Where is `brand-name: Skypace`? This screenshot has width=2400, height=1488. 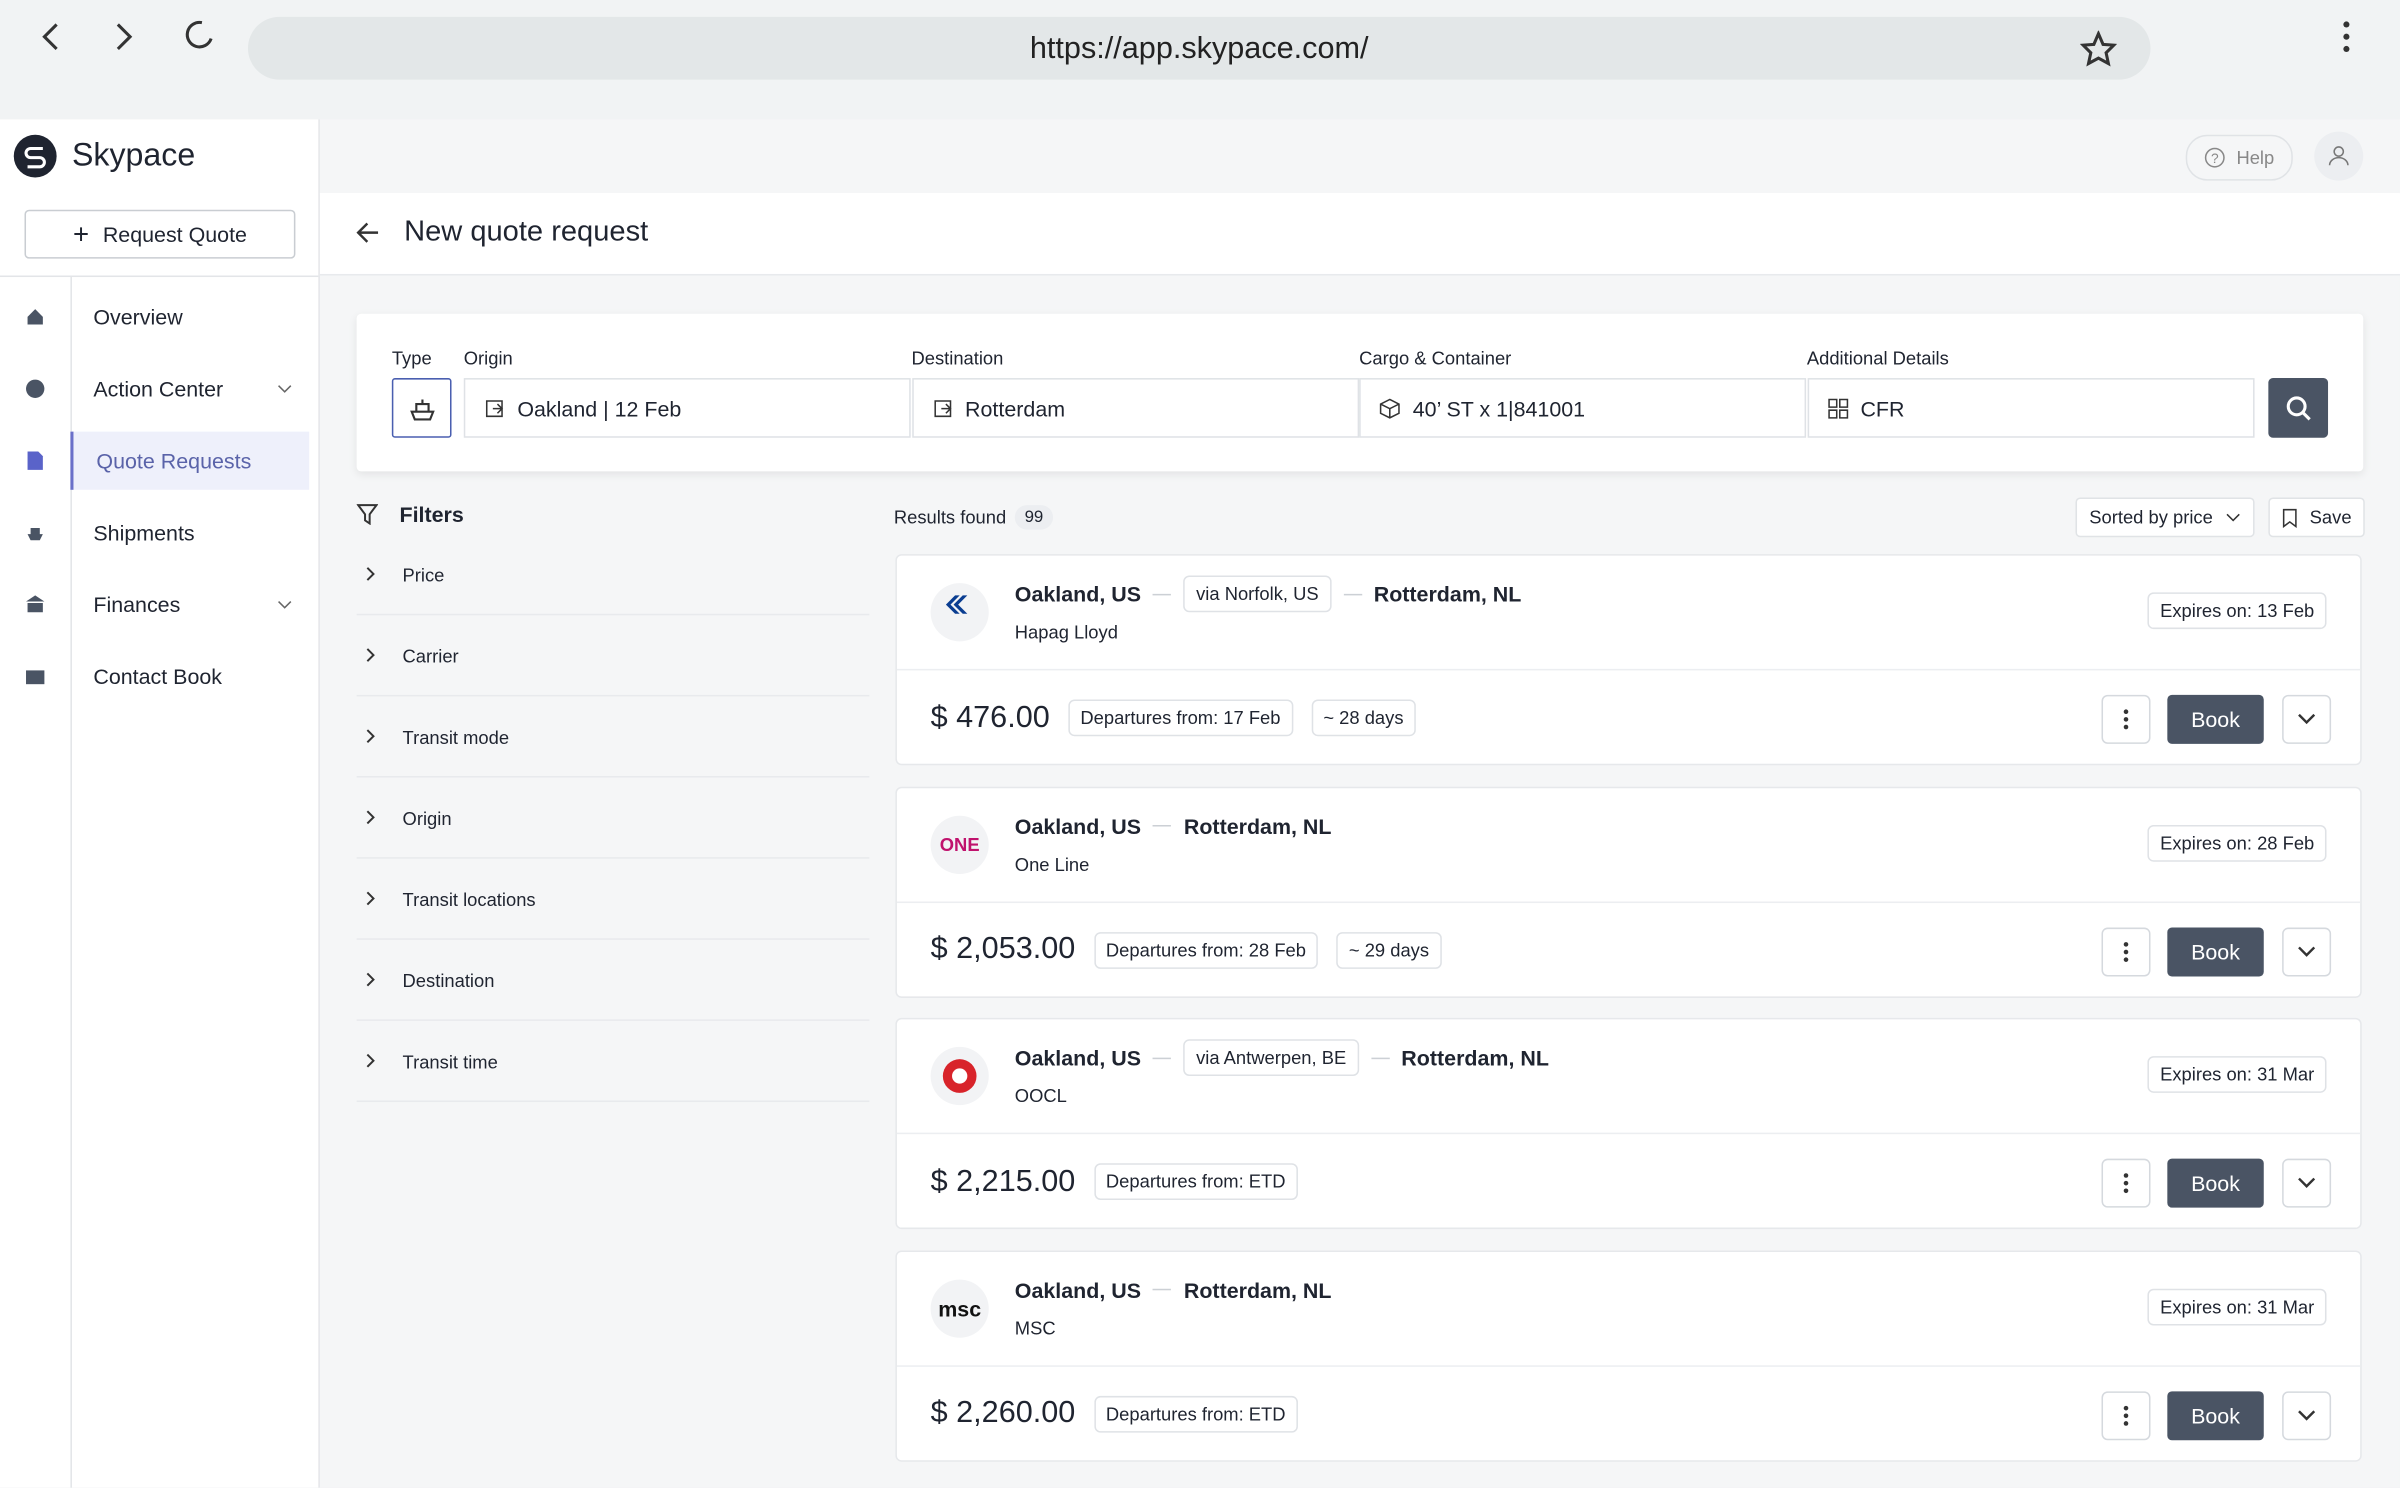 brand-name: Skypace is located at coordinates (133, 155).